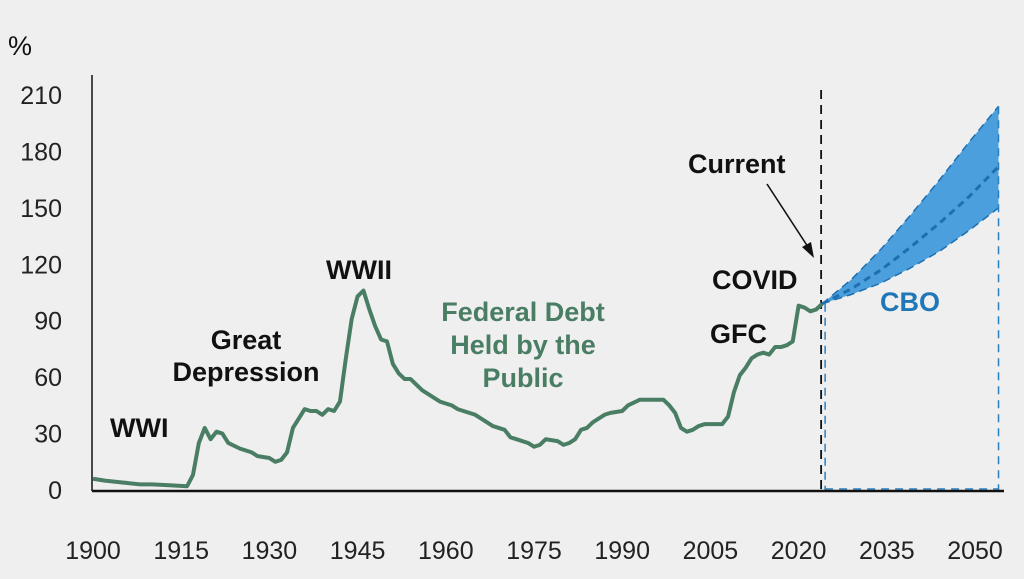 This screenshot has width=1024, height=579. Describe the element at coordinates (523, 378) in the screenshot. I see `series-label-line3: Public` at that location.